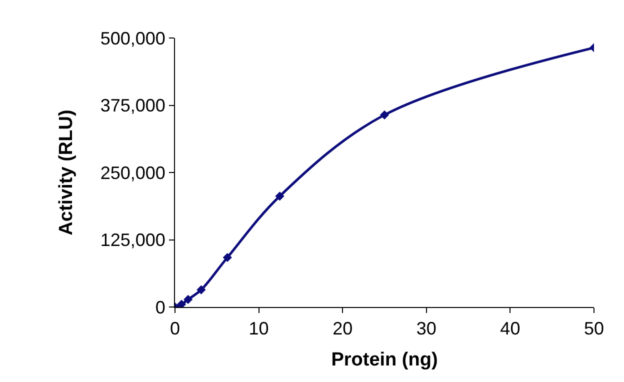 The height and width of the screenshot is (382, 624). What do you see at coordinates (384, 359) in the screenshot?
I see `x-axis-title: Protein (ng)` at bounding box center [384, 359].